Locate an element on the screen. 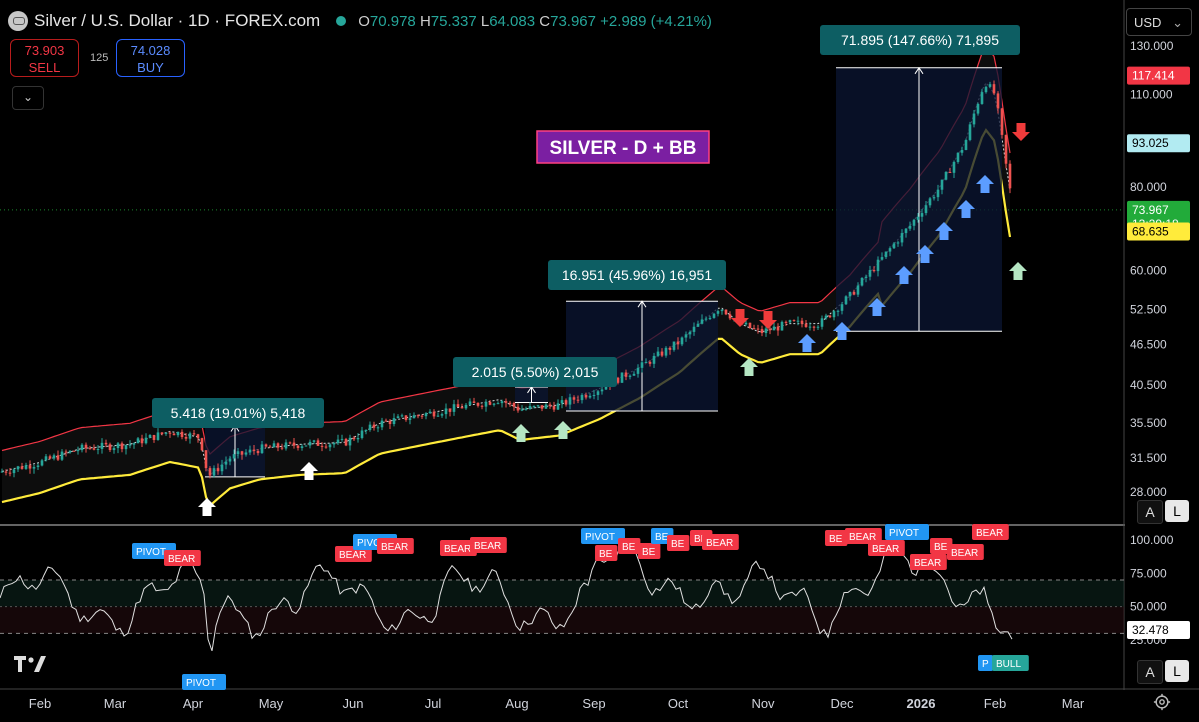 The width and height of the screenshot is (1199, 722). settings-gear-icon is located at coordinates (1162, 702).